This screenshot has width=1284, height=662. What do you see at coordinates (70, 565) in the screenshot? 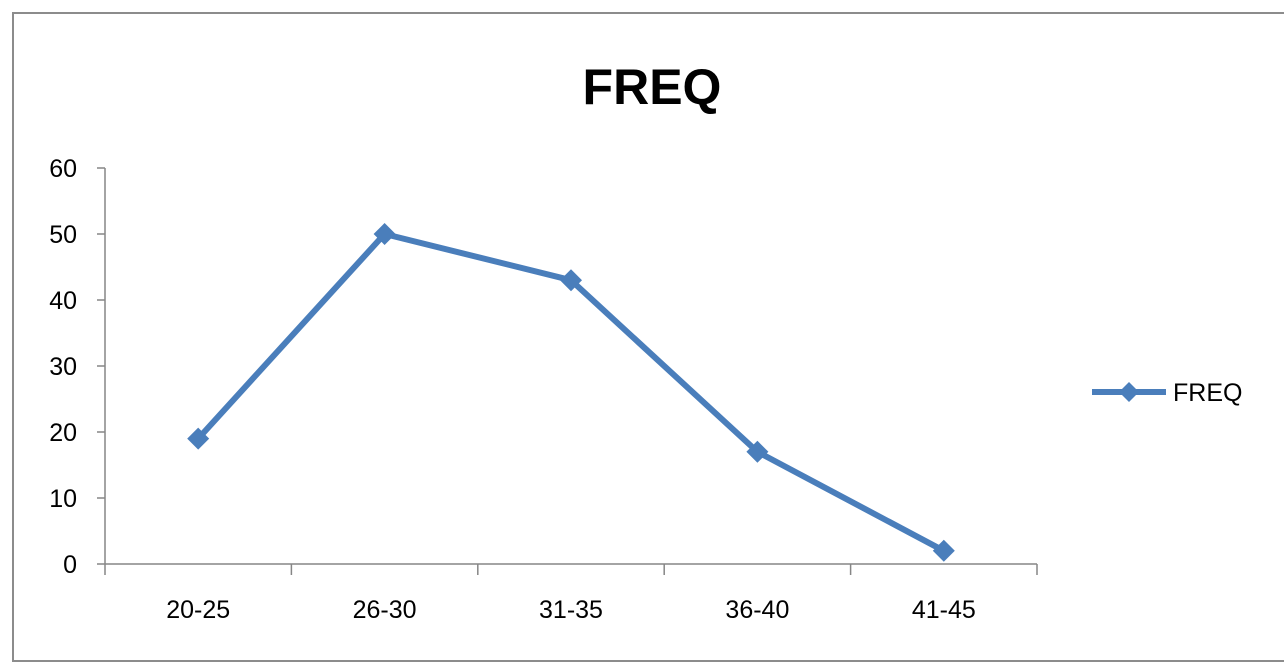
I see `y-tick-label: 0` at bounding box center [70, 565].